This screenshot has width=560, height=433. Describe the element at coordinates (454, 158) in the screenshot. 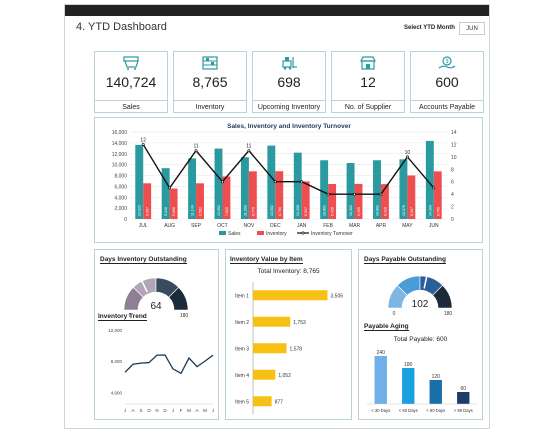

I see `y-right-tick-label: 10` at that location.